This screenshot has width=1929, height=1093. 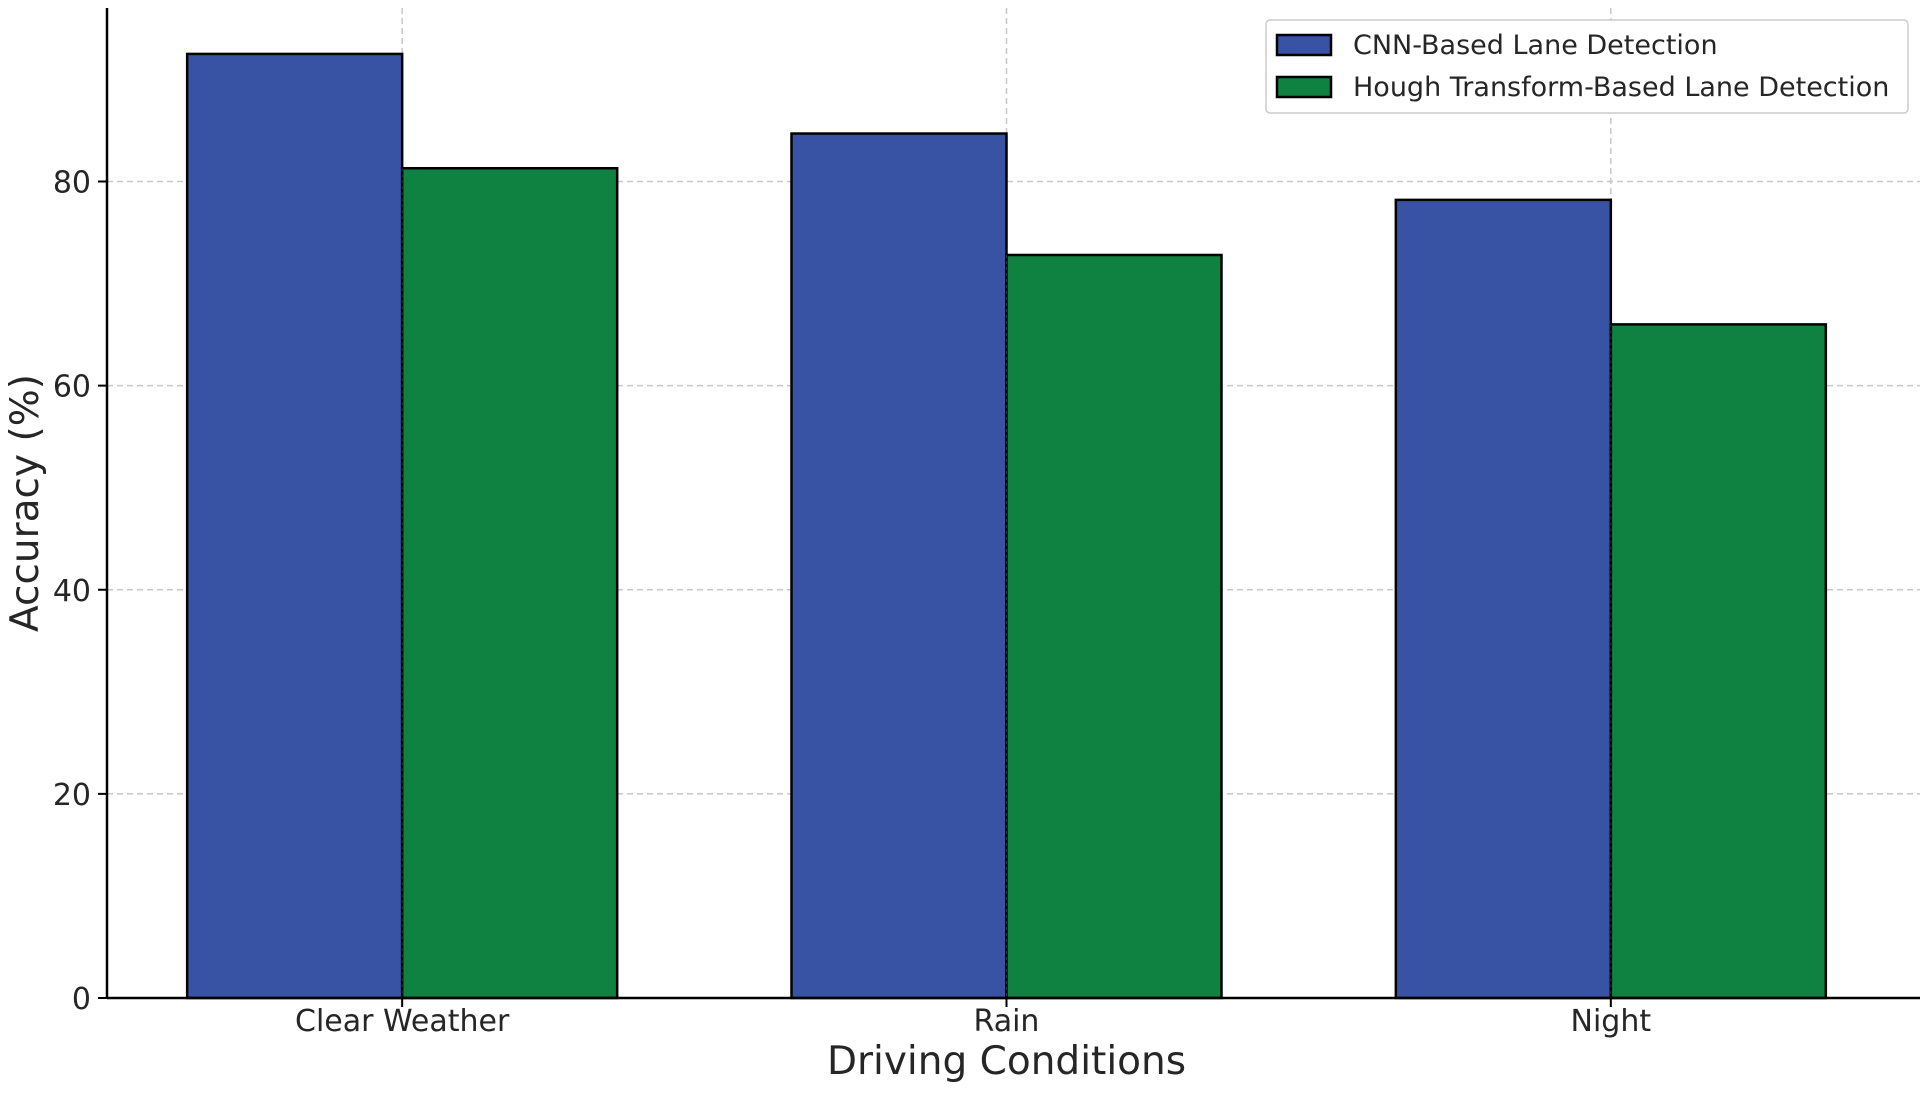 I want to click on legend-swatch-hough, so click(x=1304, y=87).